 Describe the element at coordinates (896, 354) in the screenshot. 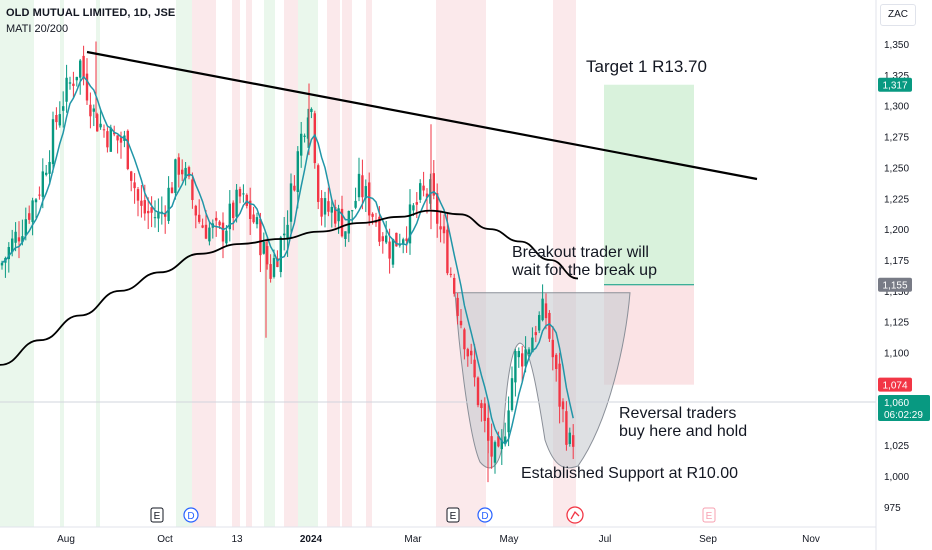

I see `price-tick-label: 1,100` at that location.